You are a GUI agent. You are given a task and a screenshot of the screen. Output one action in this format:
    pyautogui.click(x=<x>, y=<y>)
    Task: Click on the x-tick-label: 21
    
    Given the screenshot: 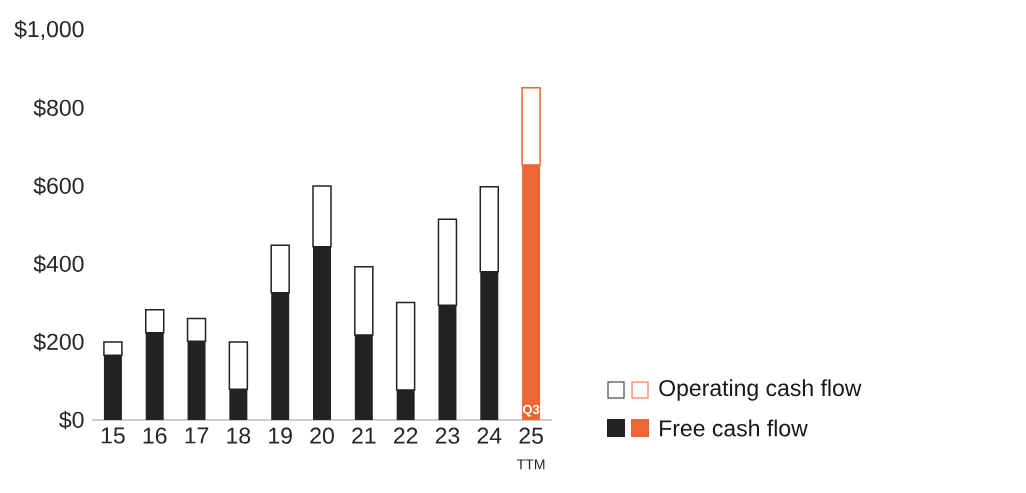 What is the action you would take?
    pyautogui.click(x=364, y=435)
    